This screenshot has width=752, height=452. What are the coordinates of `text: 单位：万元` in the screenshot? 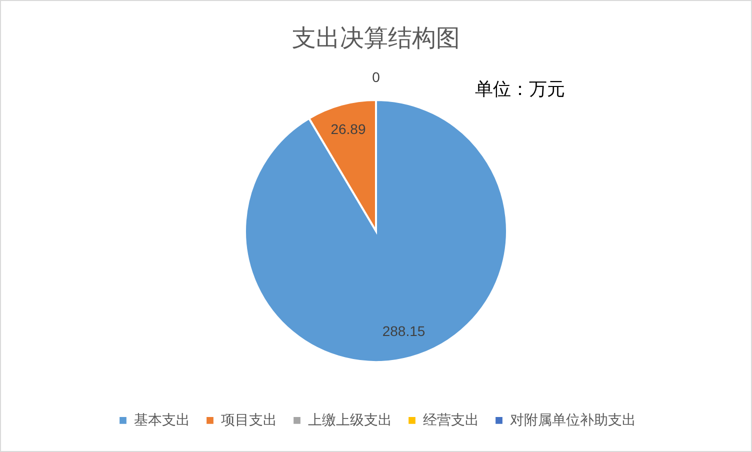 It's located at (520, 89).